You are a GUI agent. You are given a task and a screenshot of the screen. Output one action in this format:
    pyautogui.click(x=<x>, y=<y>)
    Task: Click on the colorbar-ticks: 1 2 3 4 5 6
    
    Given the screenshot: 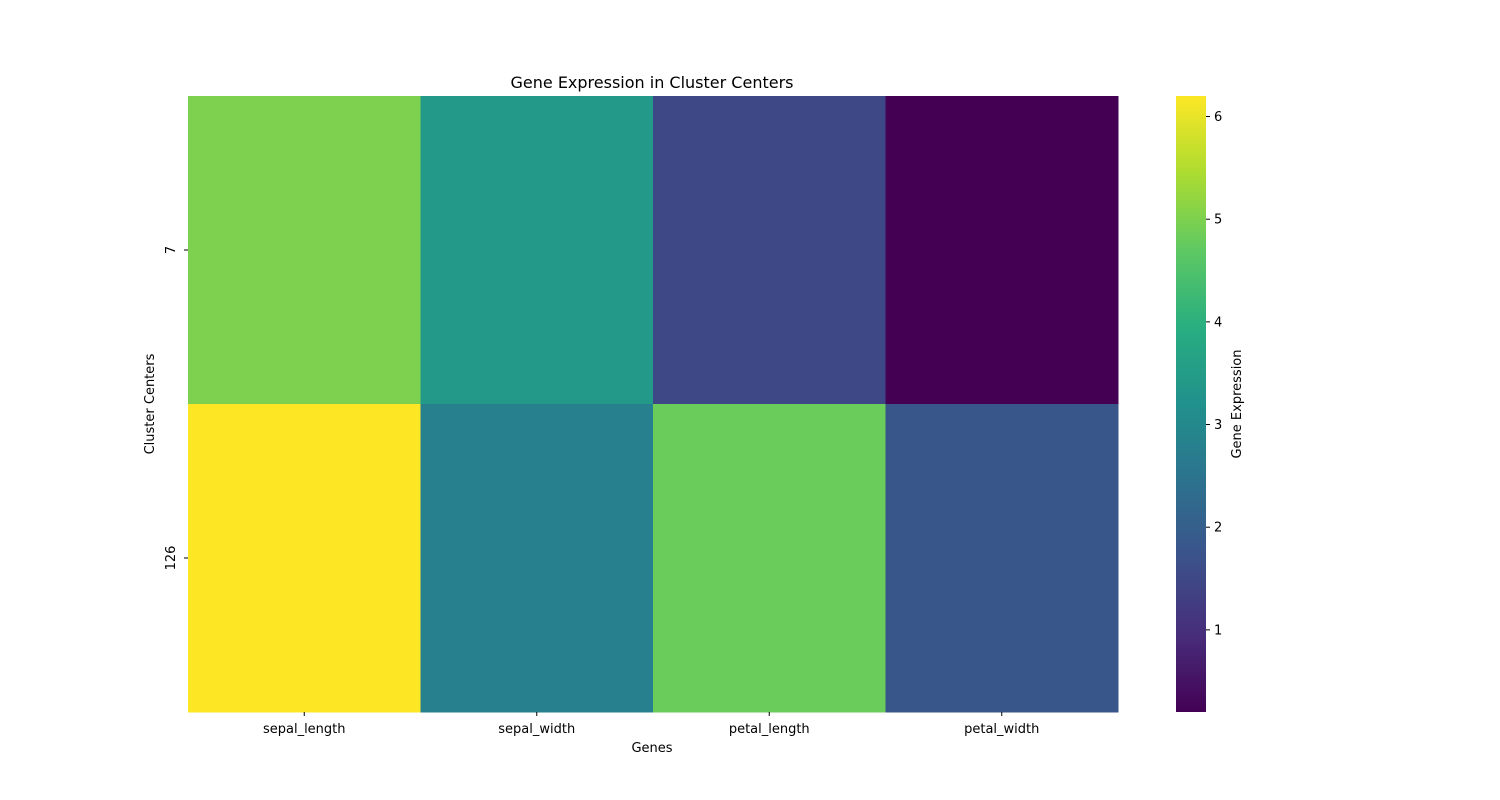 What is the action you would take?
    pyautogui.click(x=1214, y=374)
    